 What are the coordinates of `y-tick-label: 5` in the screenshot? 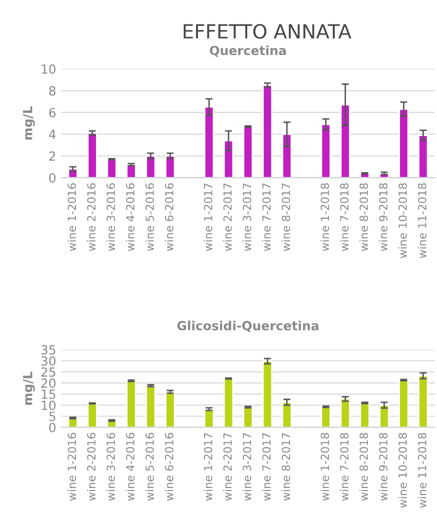 It's located at (52, 417).